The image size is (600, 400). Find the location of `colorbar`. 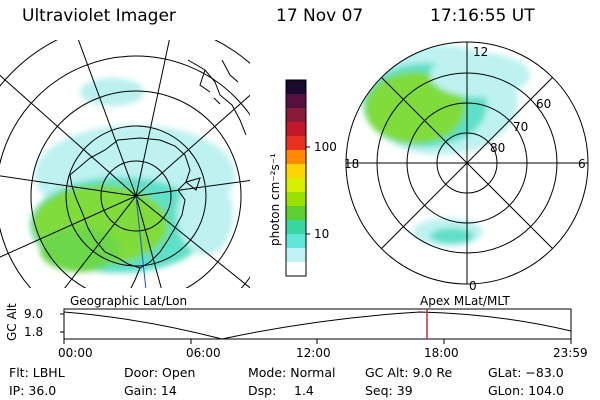

colorbar is located at coordinates (297, 178).